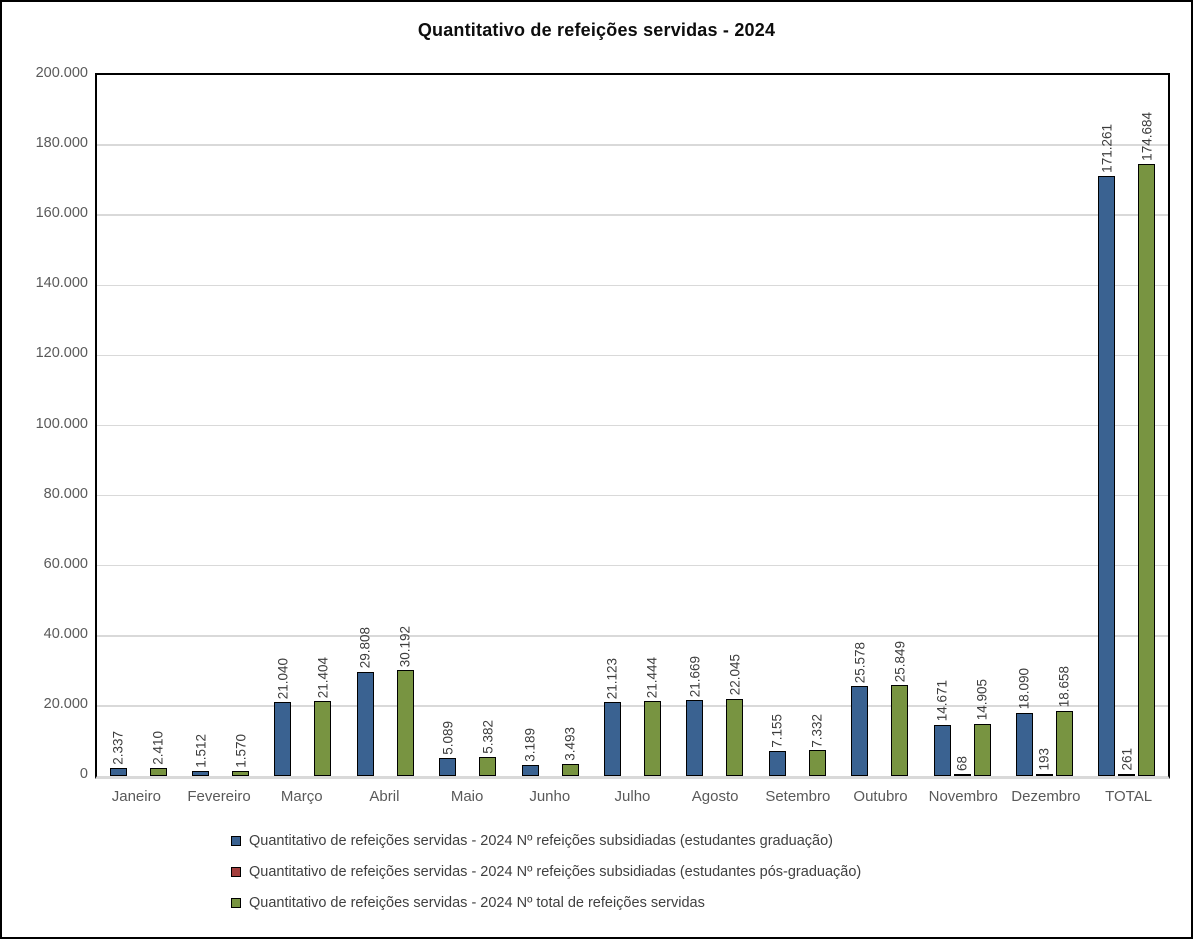 This screenshot has height=939, width=1193. What do you see at coordinates (1064, 721) in the screenshot?
I see `bar-series-2: 18.658` at bounding box center [1064, 721].